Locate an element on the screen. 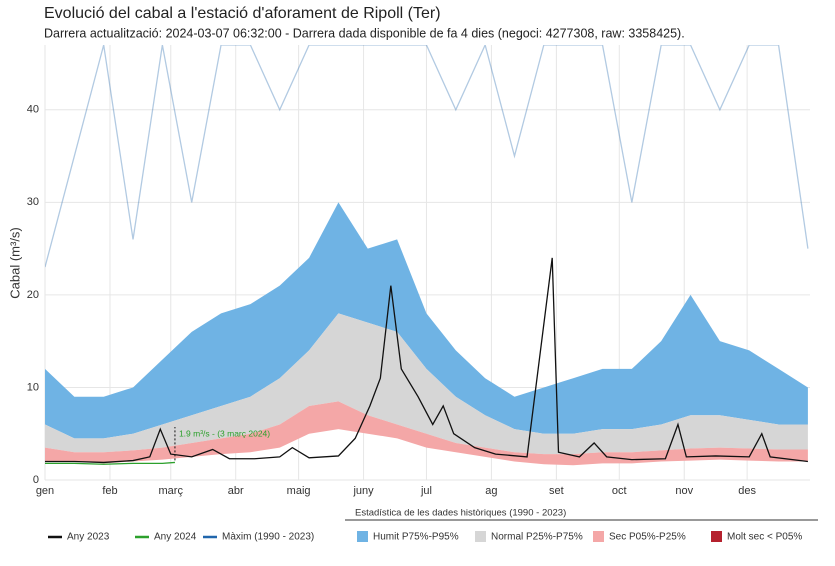 This screenshot has width=835, height=566. legend-label: Humit P75%-P95% is located at coordinates (416, 537).